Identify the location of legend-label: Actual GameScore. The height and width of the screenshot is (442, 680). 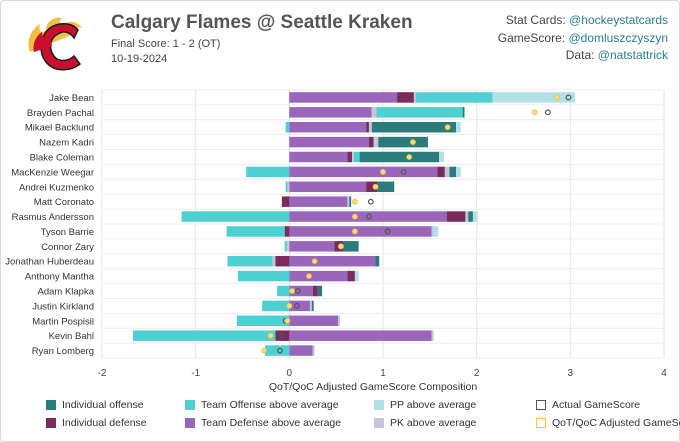
(596, 405).